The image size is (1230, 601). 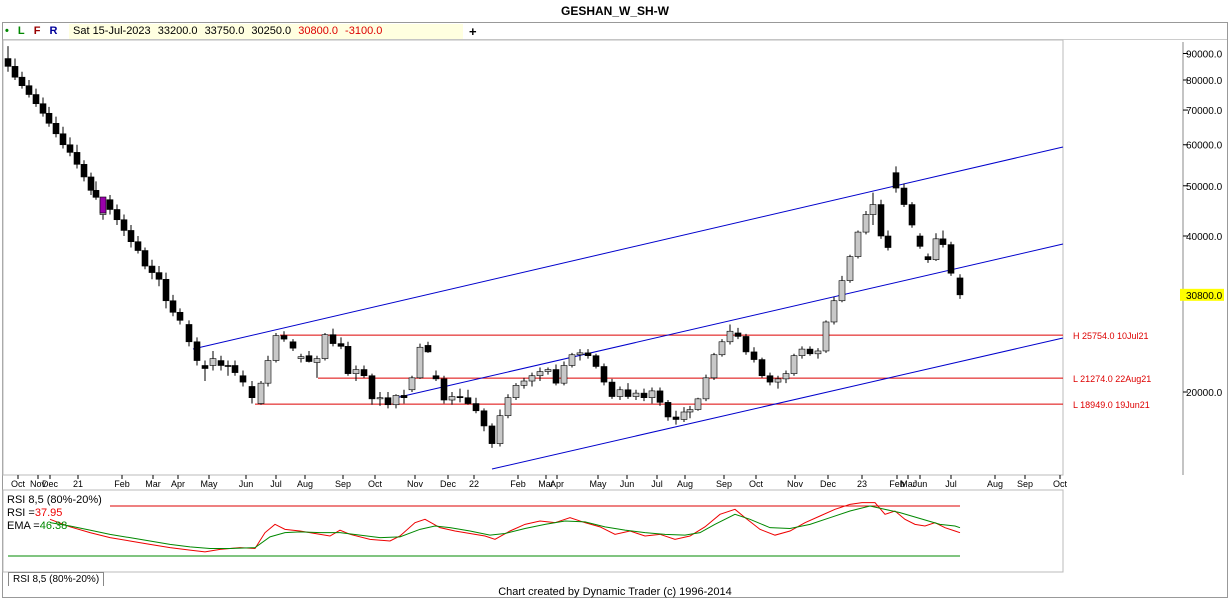 What do you see at coordinates (518, 484) in the screenshot?
I see `x-tick-label: Feb` at bounding box center [518, 484].